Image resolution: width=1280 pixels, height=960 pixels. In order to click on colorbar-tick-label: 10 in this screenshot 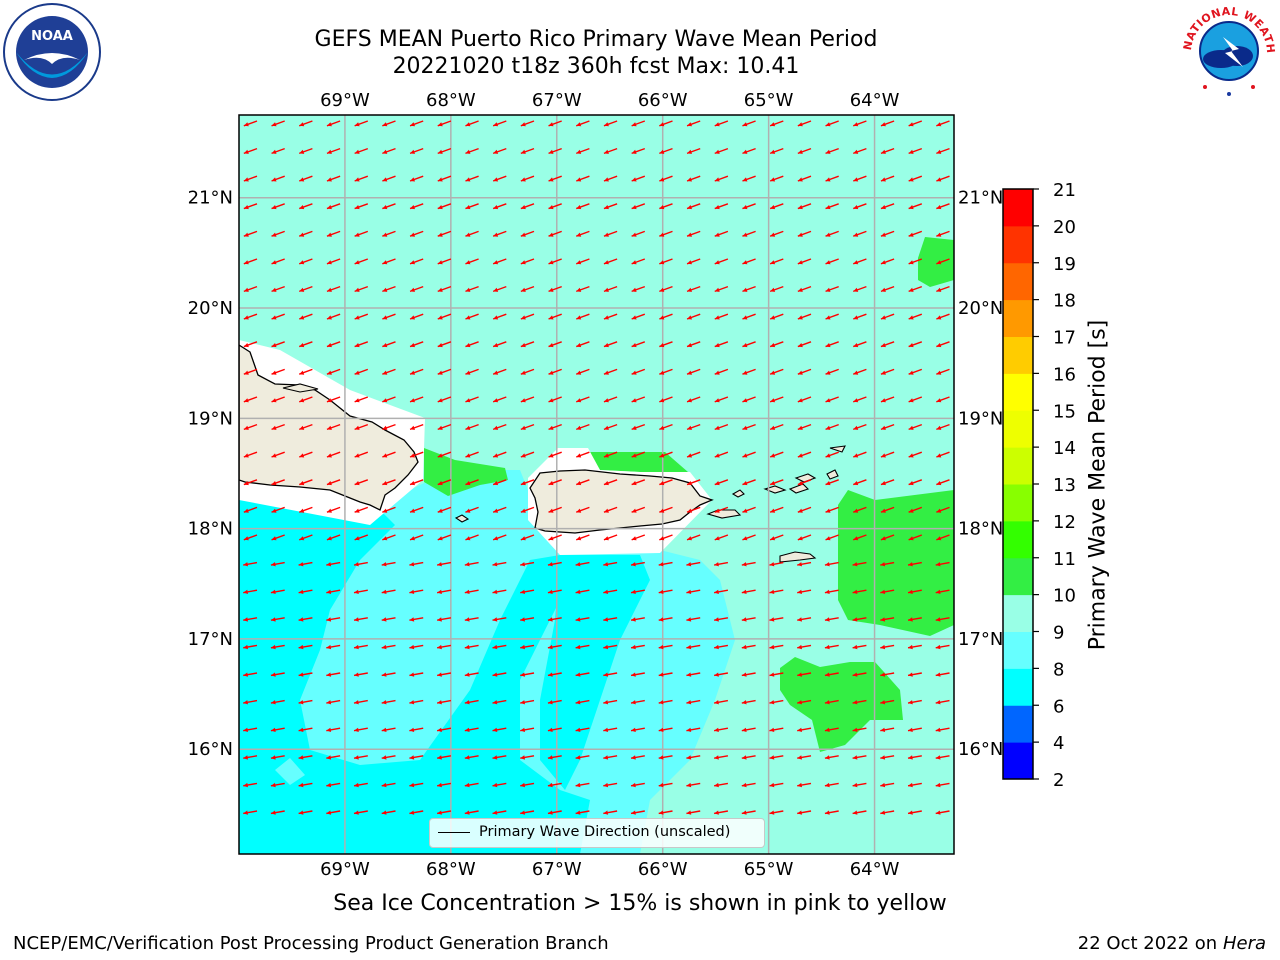, I will do `click(1064, 596)`.